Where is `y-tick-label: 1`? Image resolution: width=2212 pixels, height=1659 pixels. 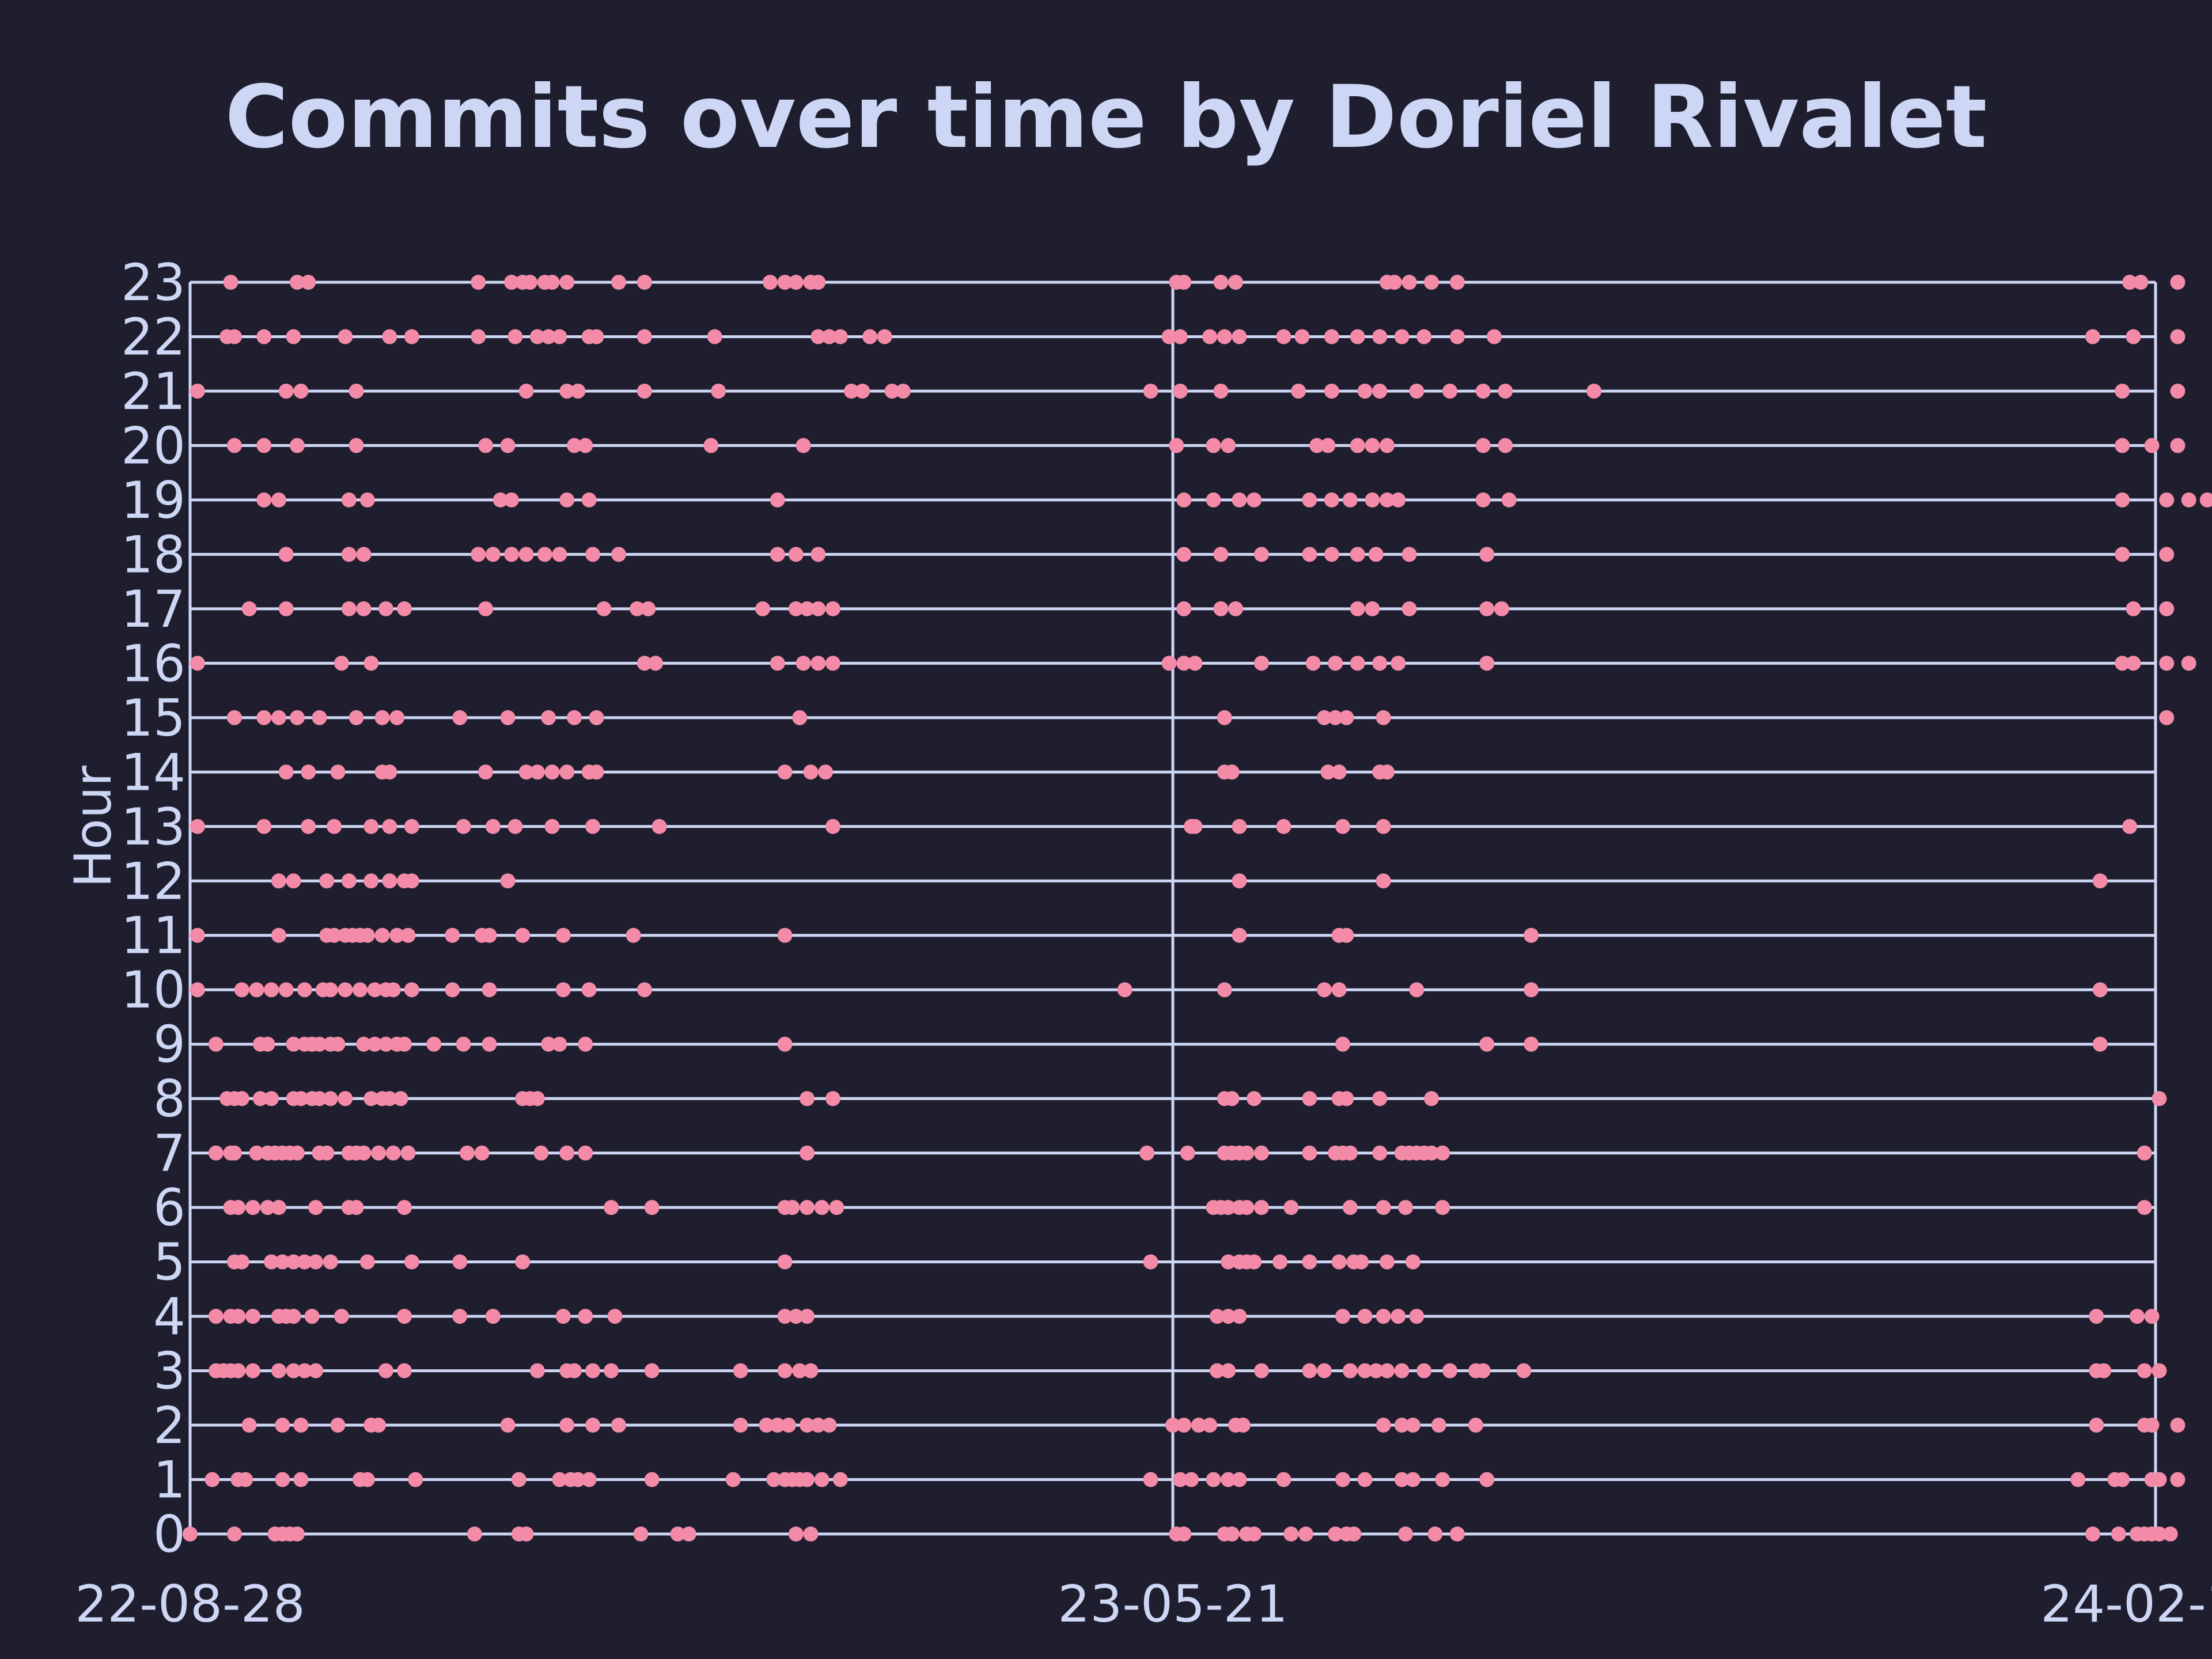
y-tick-label: 1 is located at coordinates (169, 1480).